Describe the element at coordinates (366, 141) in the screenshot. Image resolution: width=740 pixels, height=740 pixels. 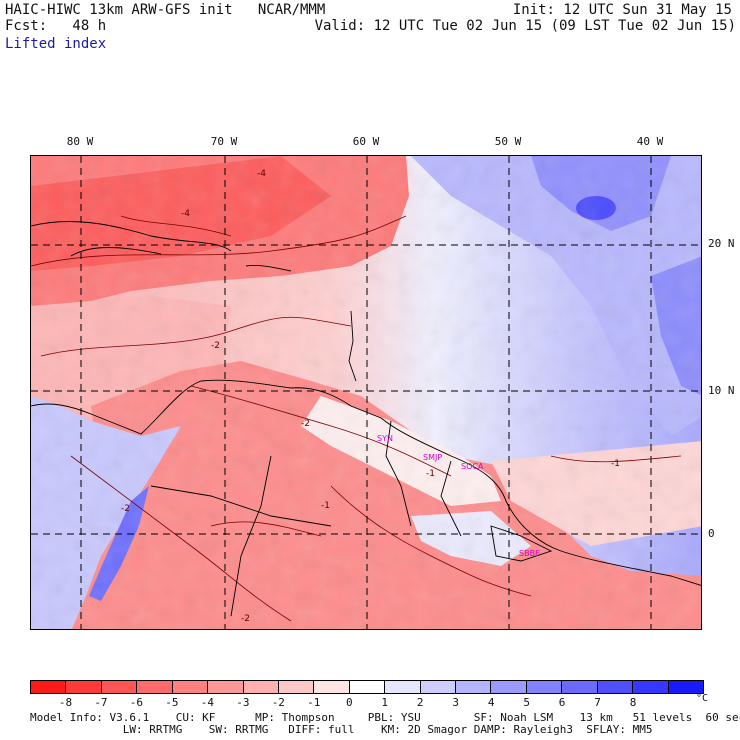
I see `lon-label-60w: 60 W` at that location.